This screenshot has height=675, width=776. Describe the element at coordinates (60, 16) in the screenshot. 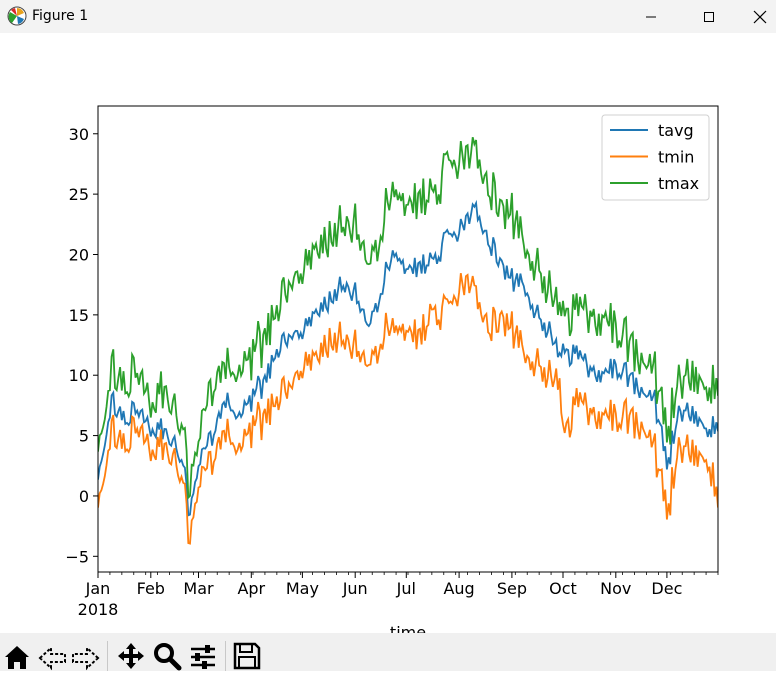

I see `window-title: Figure 1` at that location.